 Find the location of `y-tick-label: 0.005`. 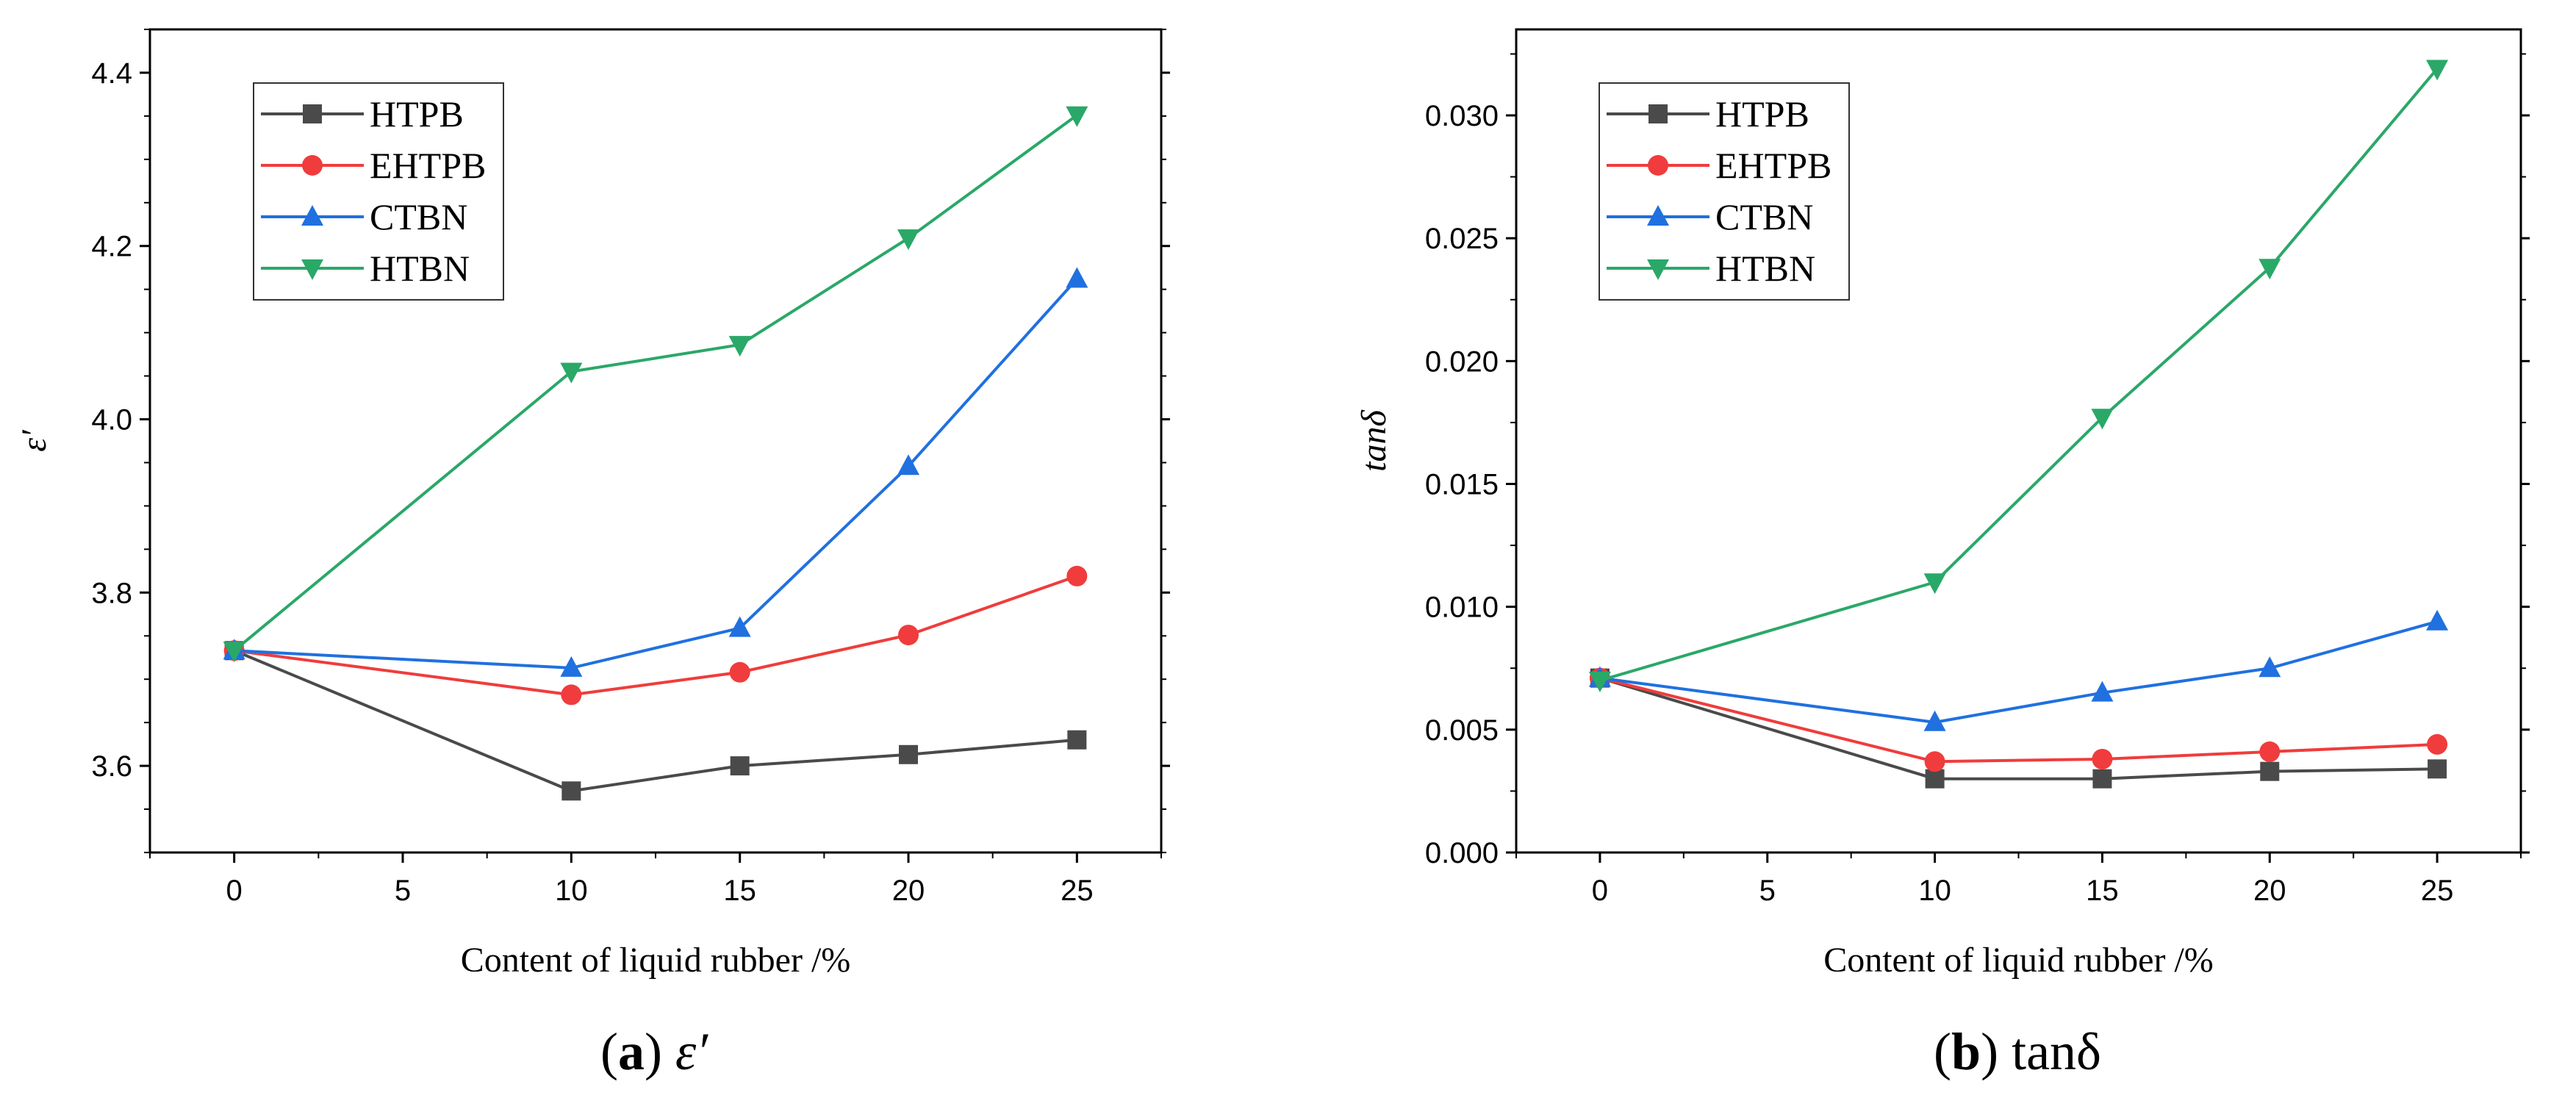

y-tick-label: 0.005 is located at coordinates (1462, 730).